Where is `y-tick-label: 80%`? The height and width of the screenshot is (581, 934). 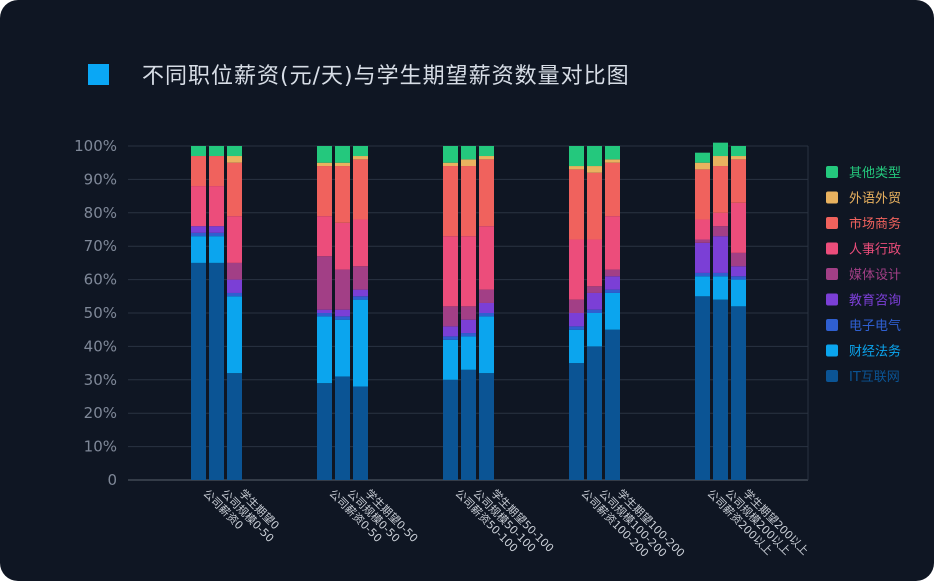 y-tick-label: 80% is located at coordinates (100, 213).